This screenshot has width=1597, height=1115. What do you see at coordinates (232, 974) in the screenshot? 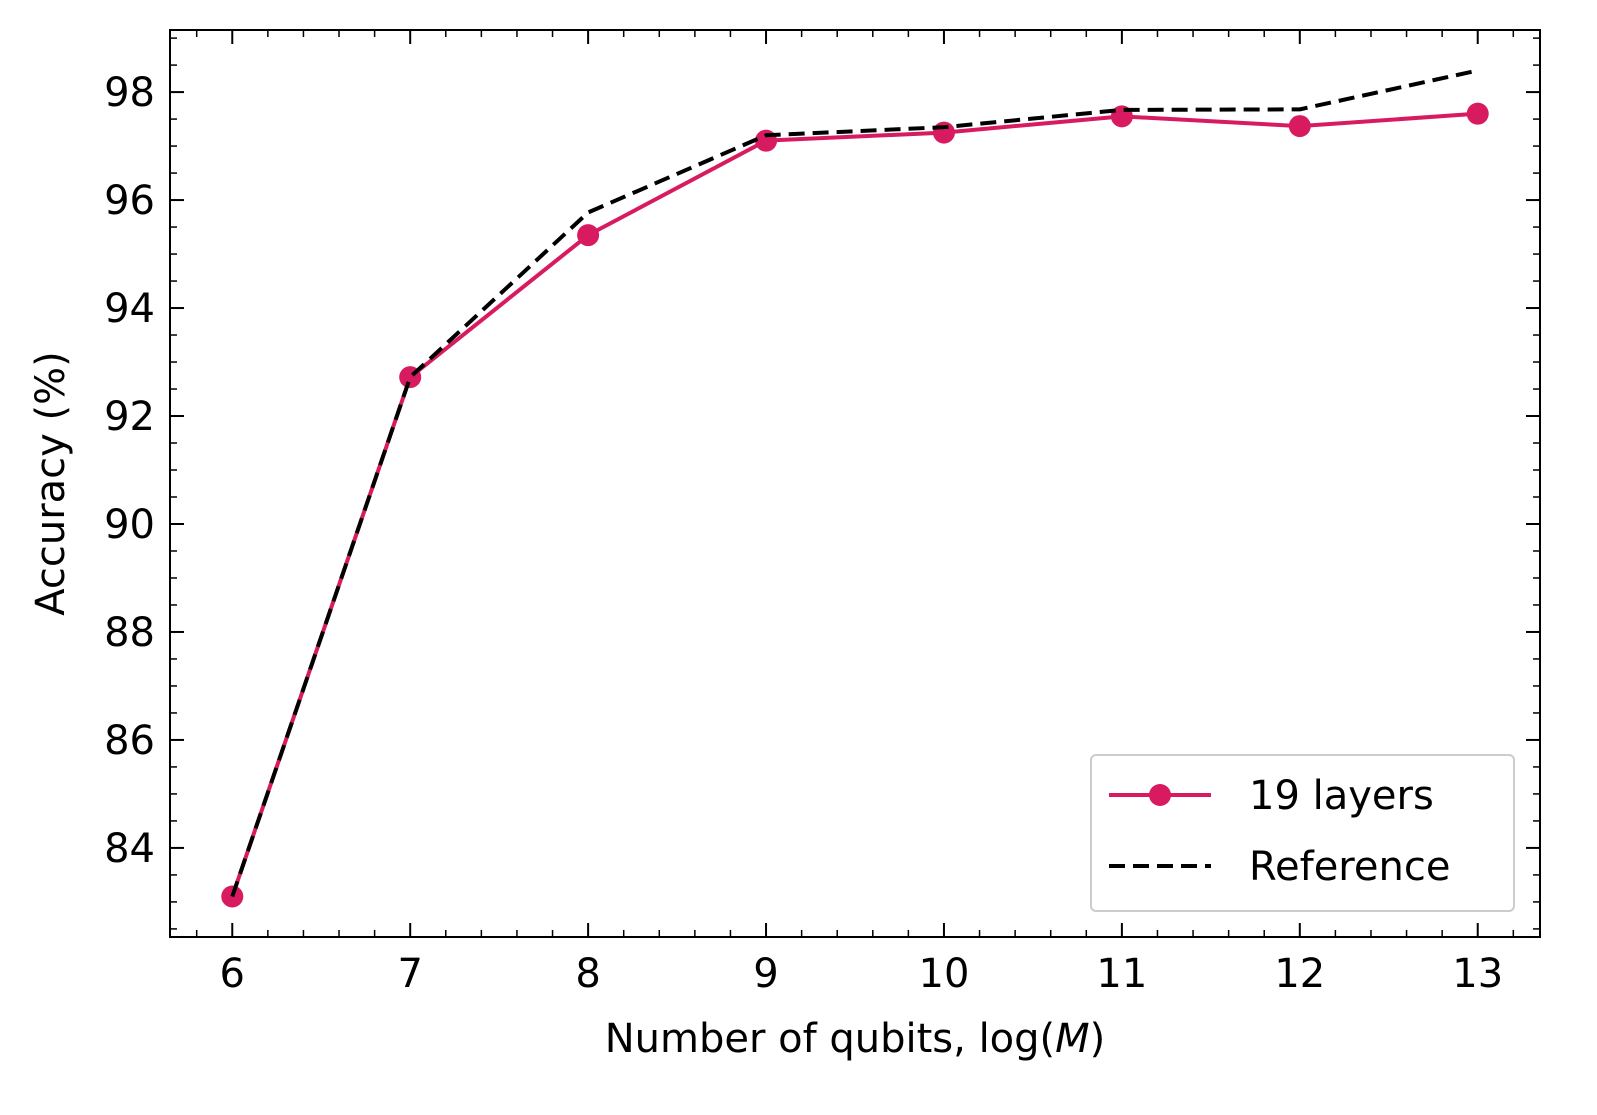
I see `x-tick-label: 6` at bounding box center [232, 974].